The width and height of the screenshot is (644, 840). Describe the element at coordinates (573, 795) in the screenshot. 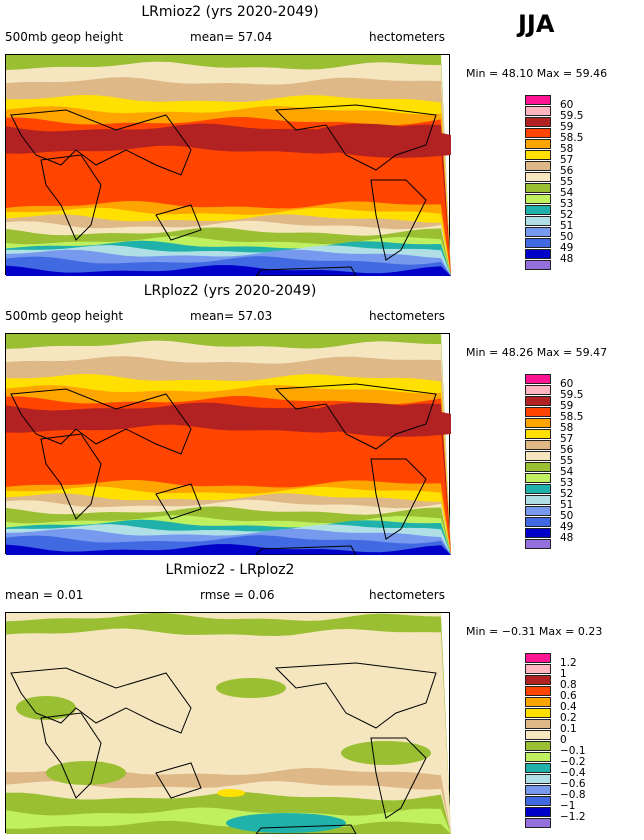

I see `colorbar-label: −0.8` at that location.